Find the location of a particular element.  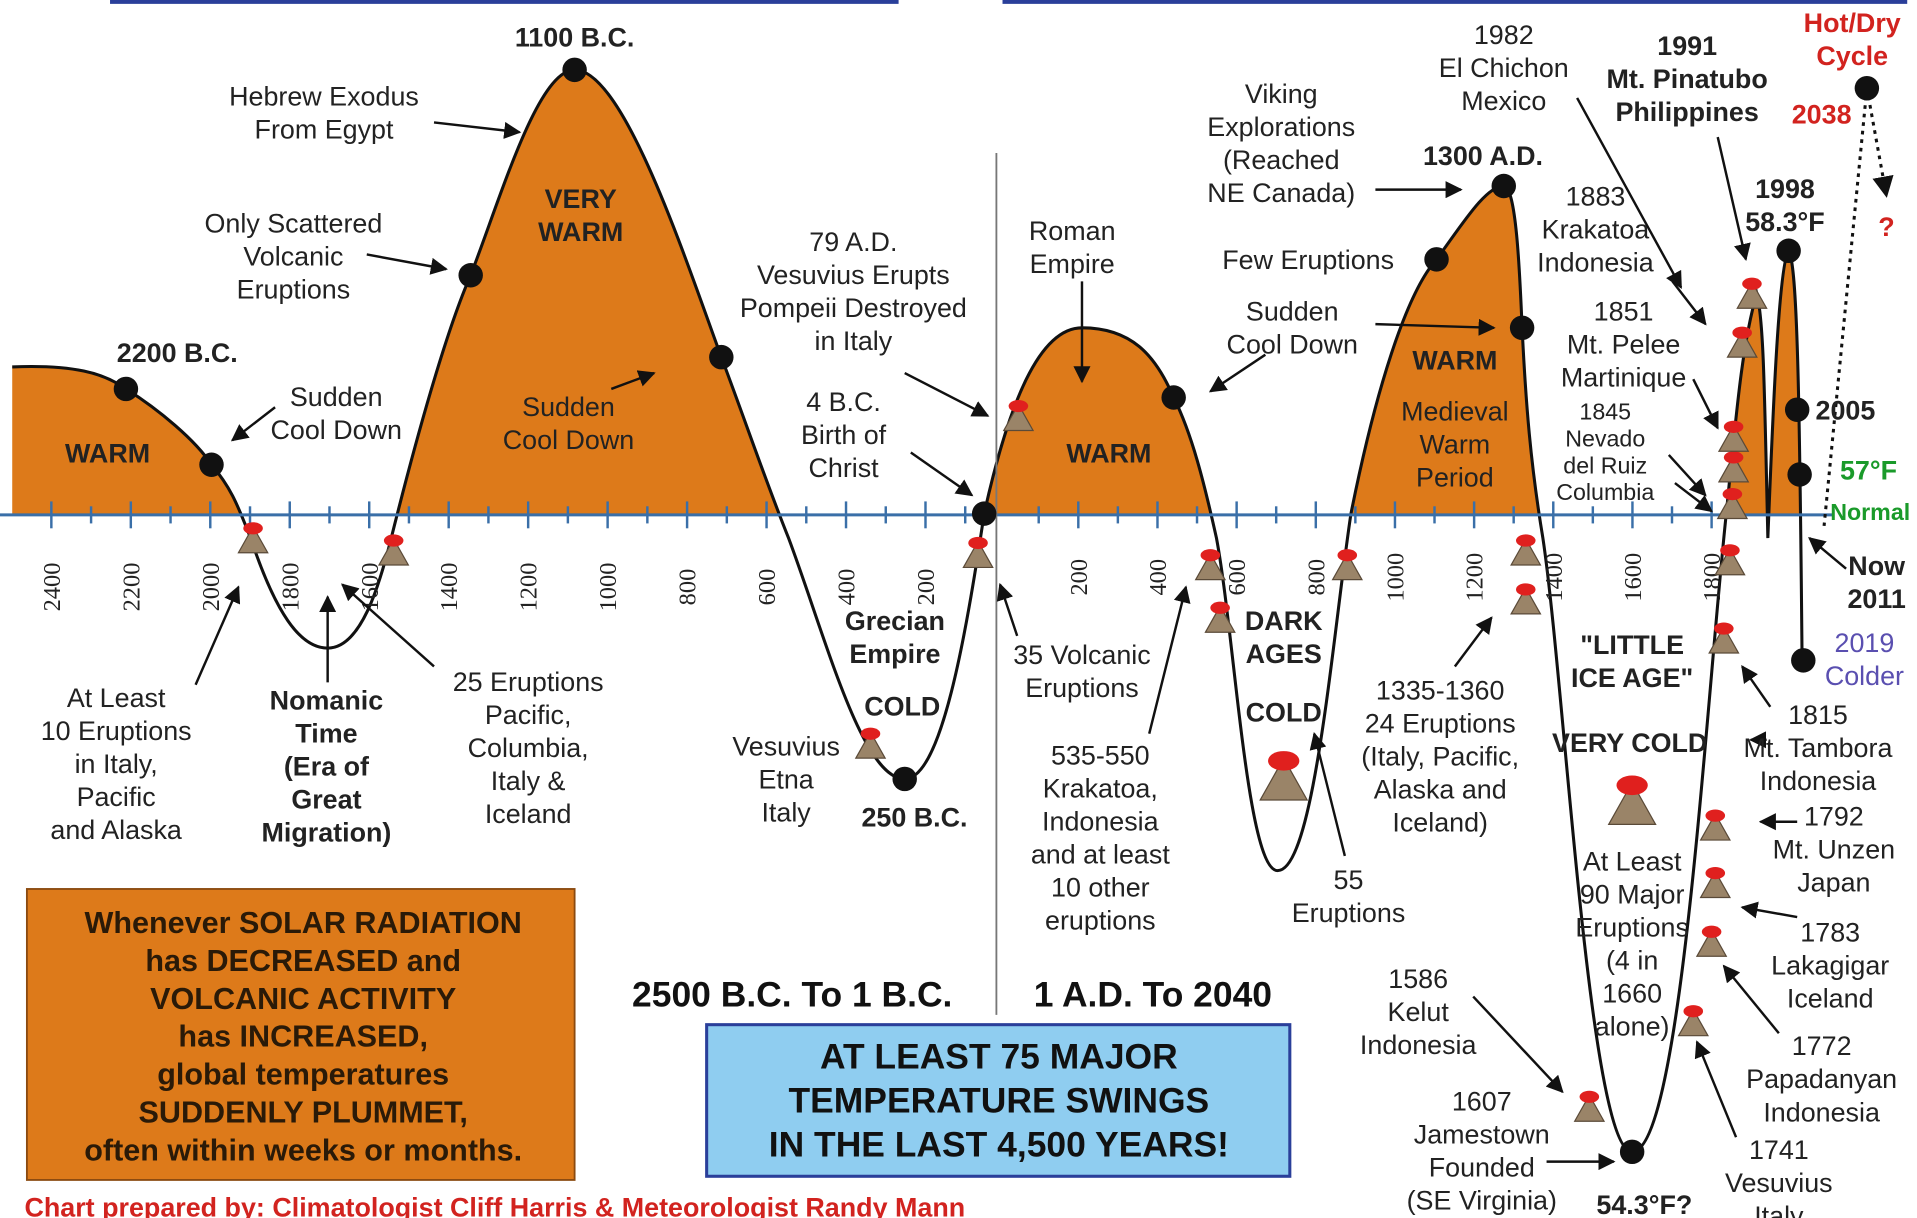

label: 1815 Mt. Tambora Indonesia is located at coordinates (1818, 748).